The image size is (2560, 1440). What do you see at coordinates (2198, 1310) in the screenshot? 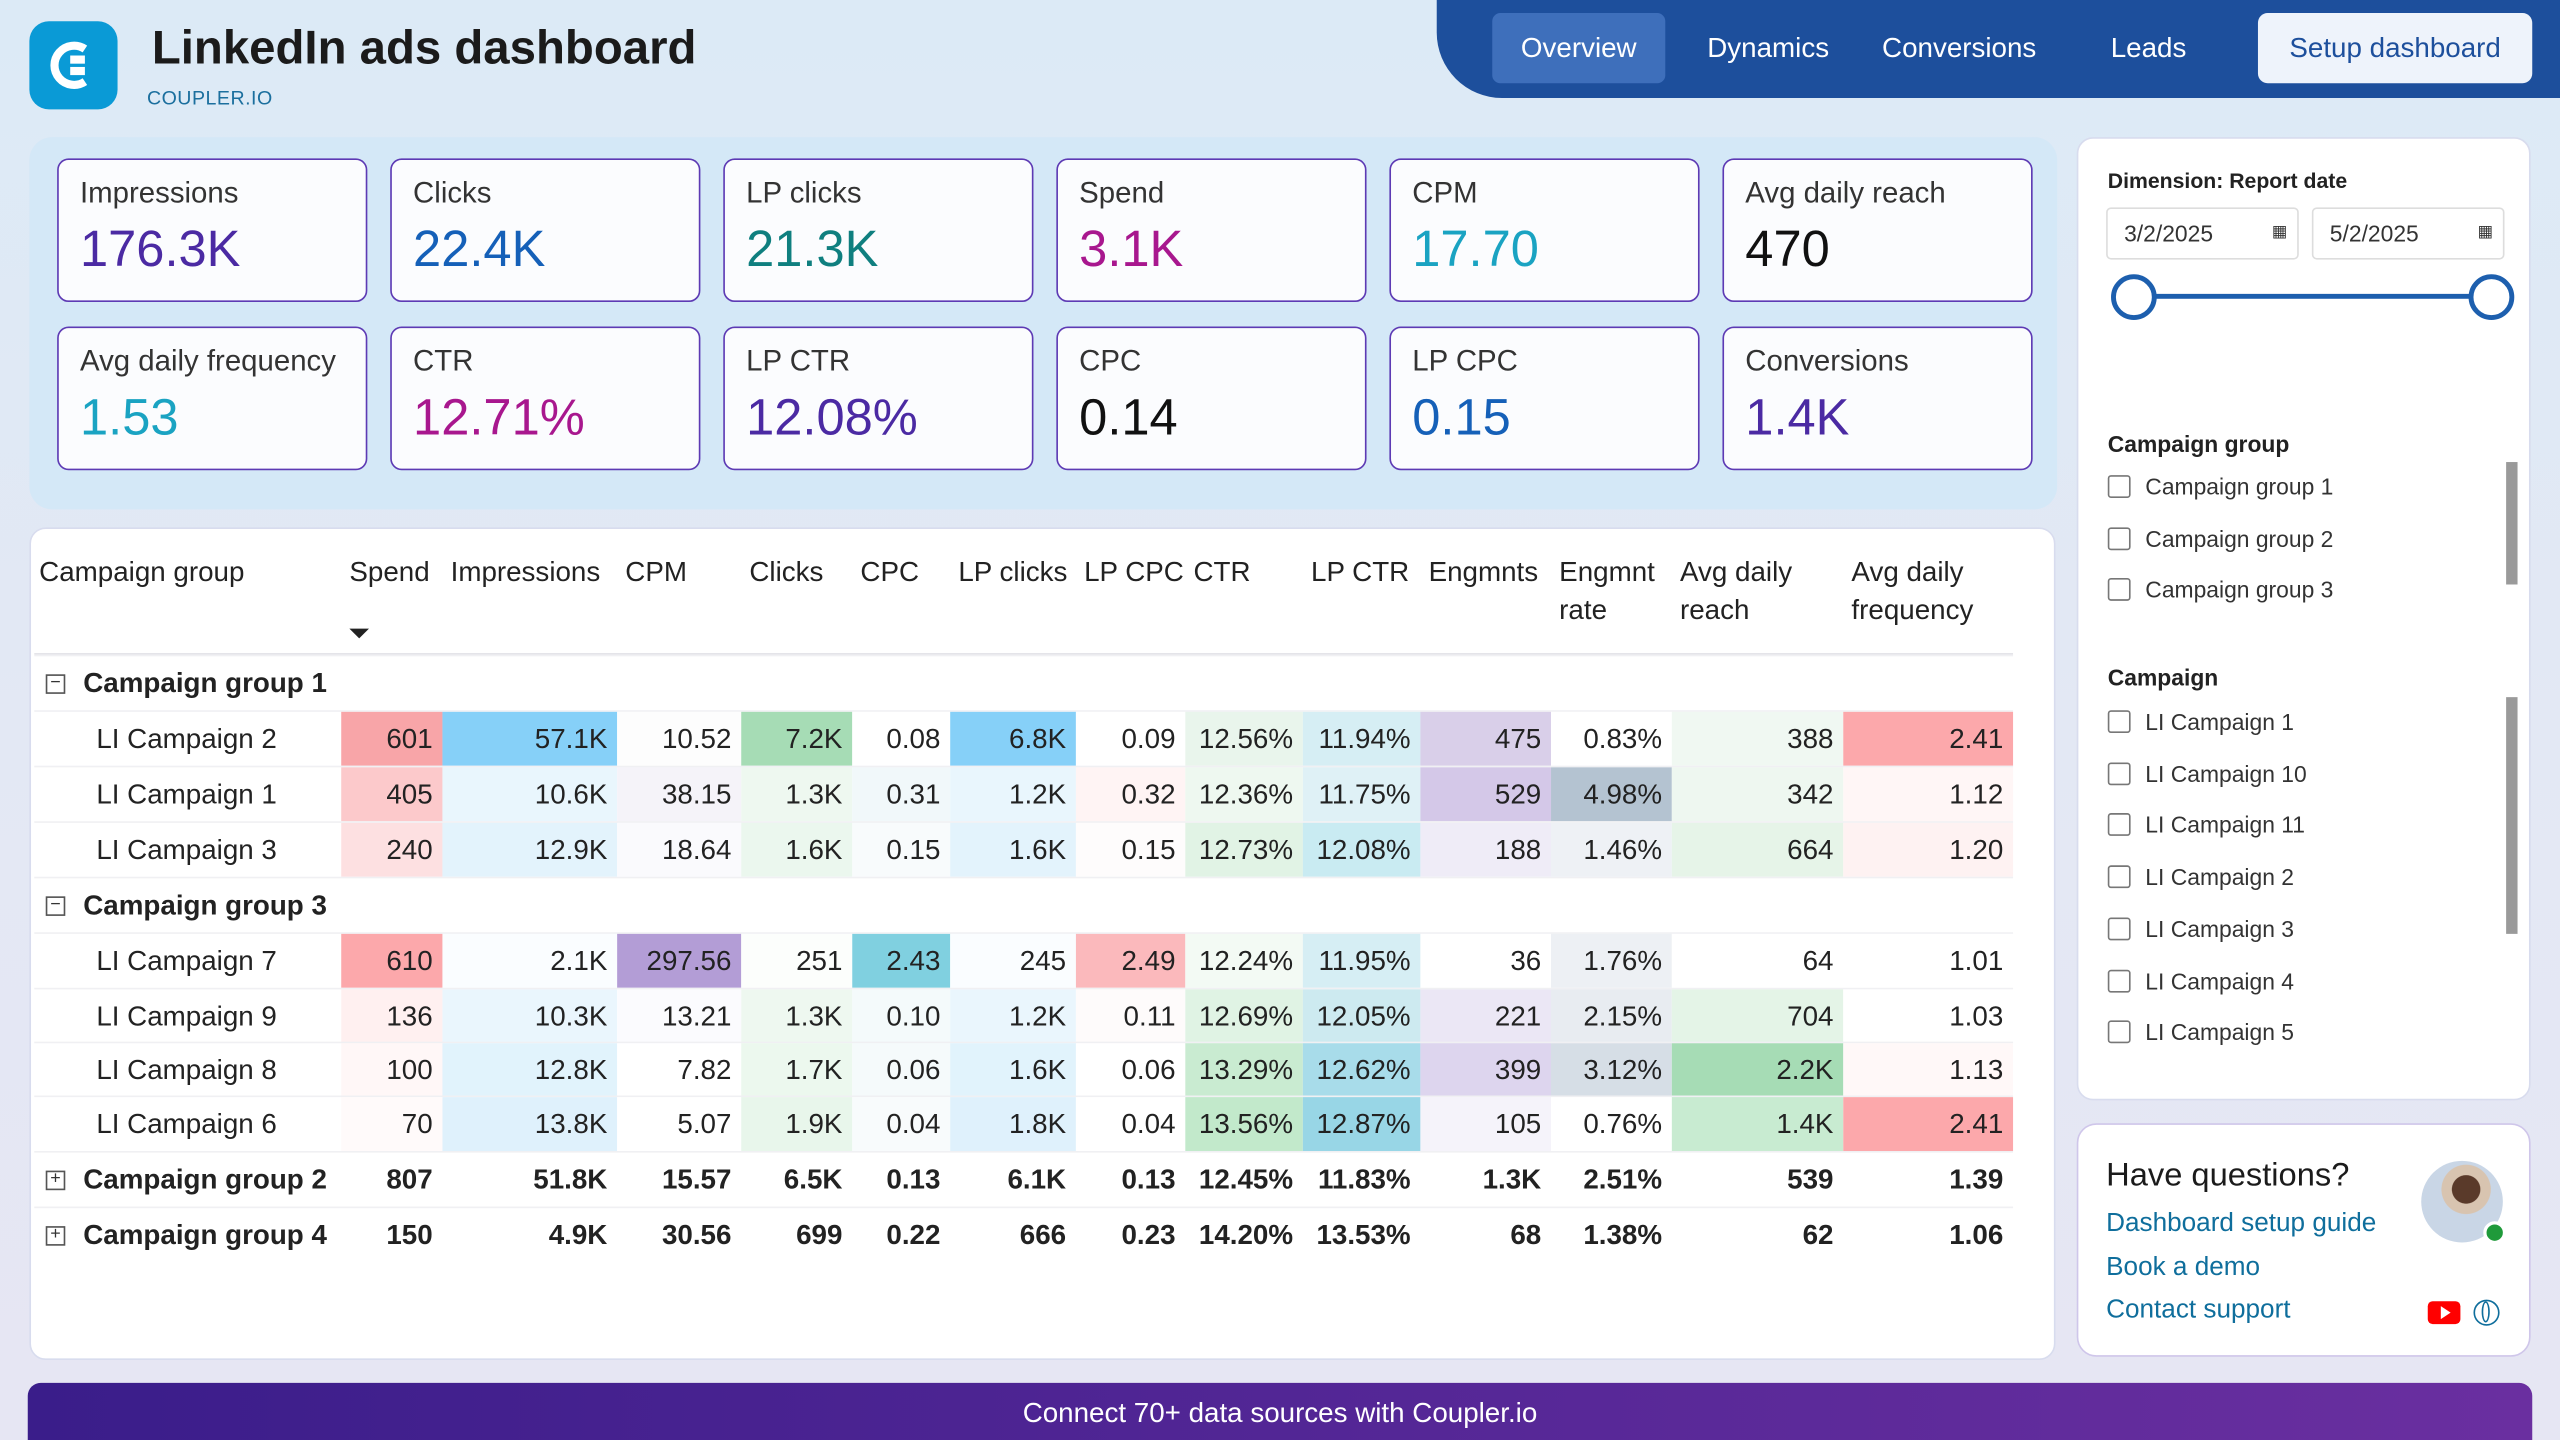
I see `contact-support-link: Contact support` at bounding box center [2198, 1310].